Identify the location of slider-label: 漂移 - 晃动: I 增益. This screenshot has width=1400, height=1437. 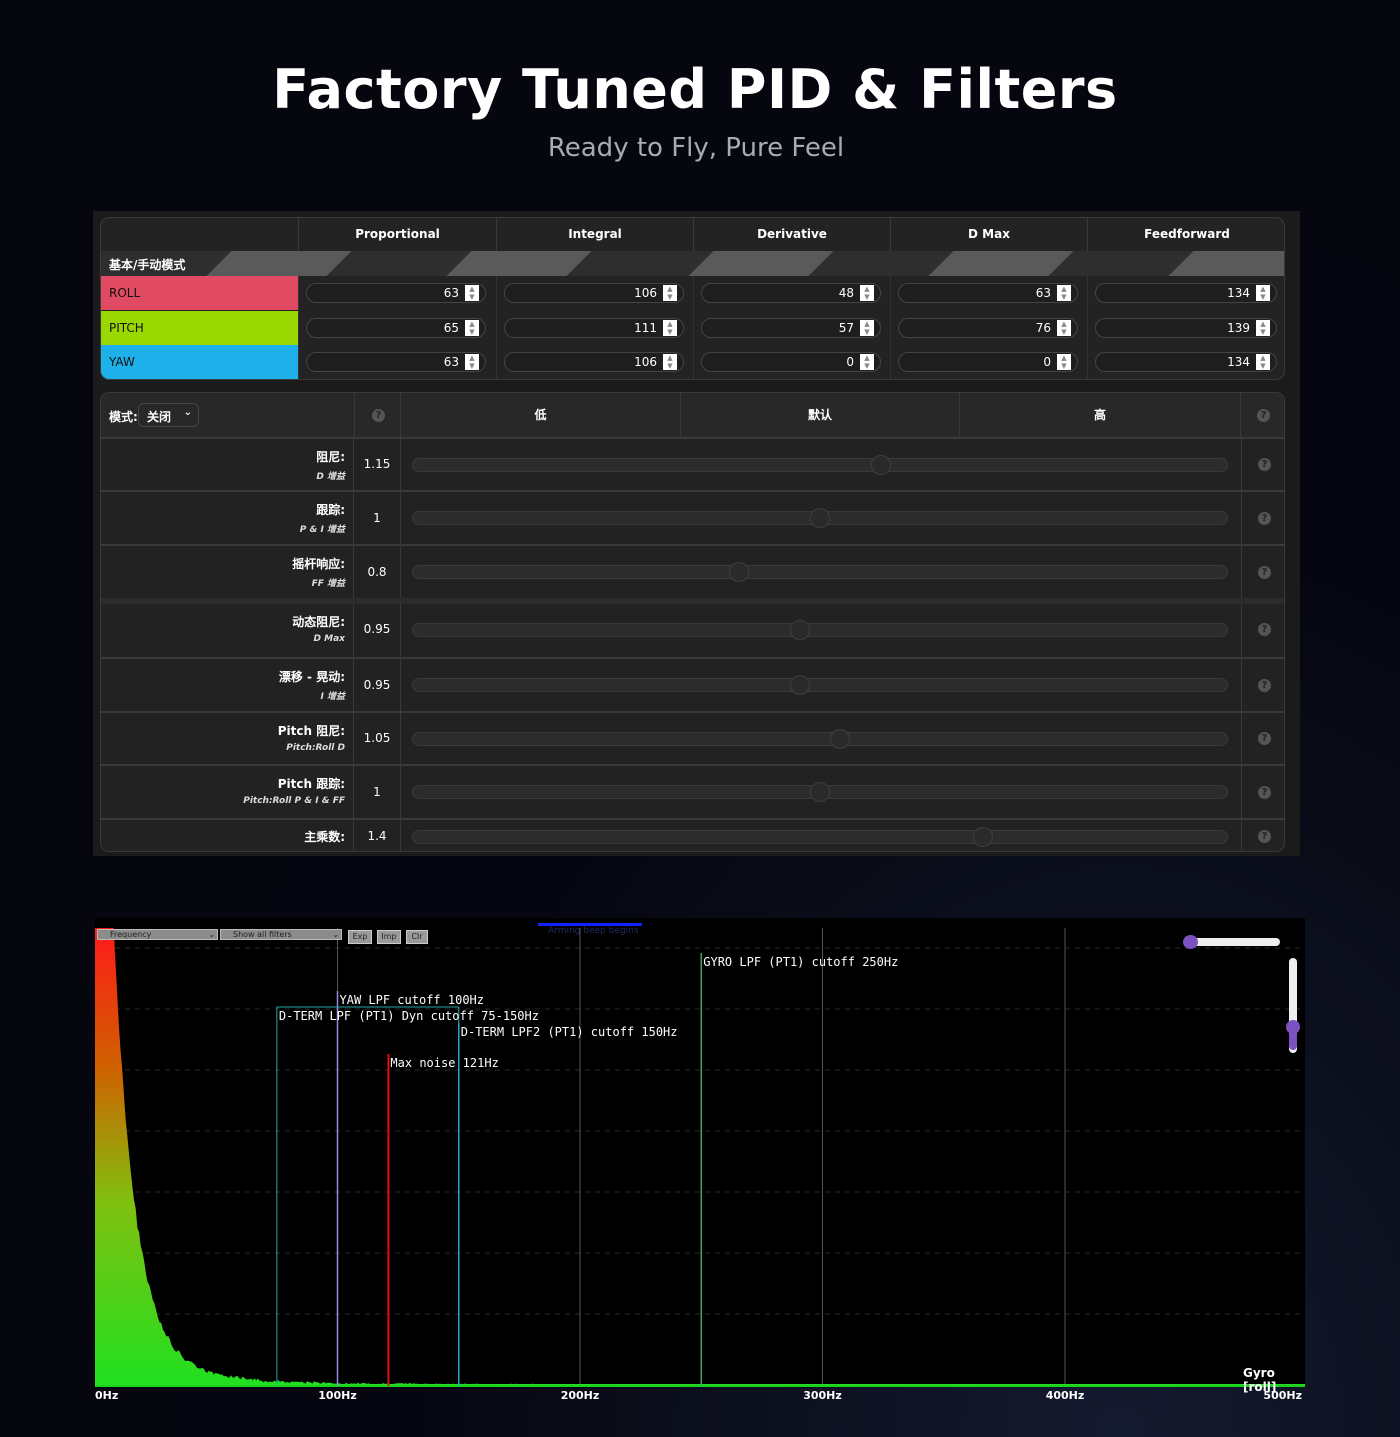
(227, 685).